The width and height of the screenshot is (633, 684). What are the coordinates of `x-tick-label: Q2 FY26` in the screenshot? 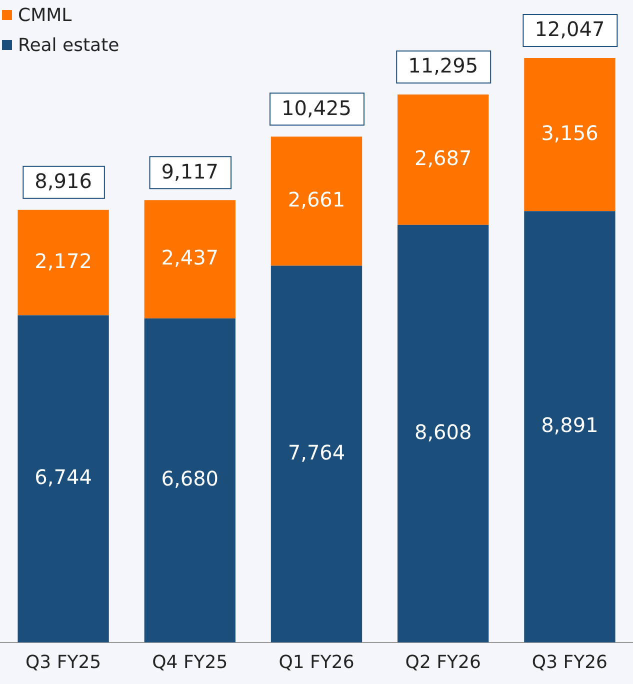 It's located at (443, 662).